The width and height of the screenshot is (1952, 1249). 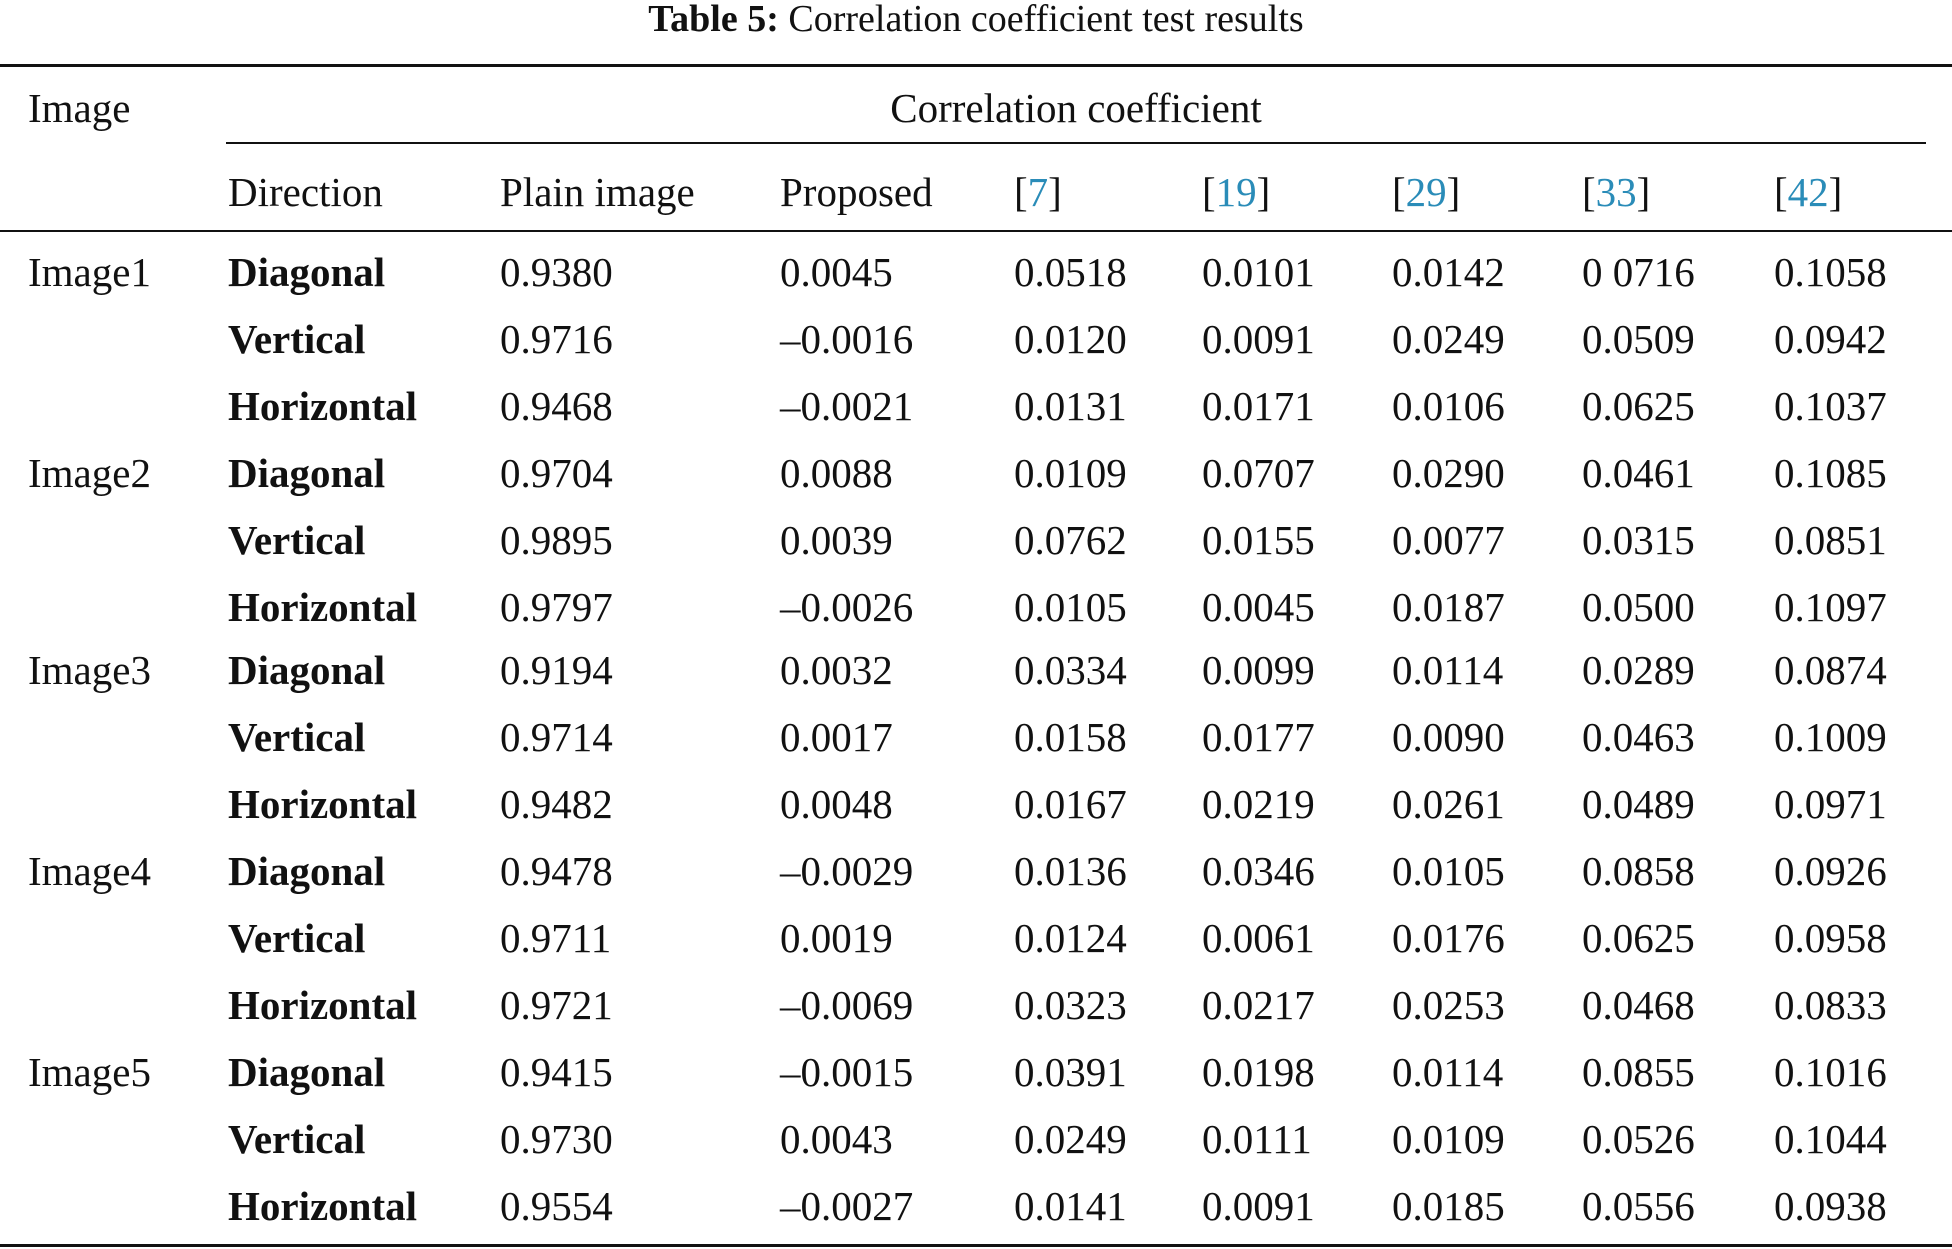 I want to click on ref-link-7: 7, so click(x=1038, y=192).